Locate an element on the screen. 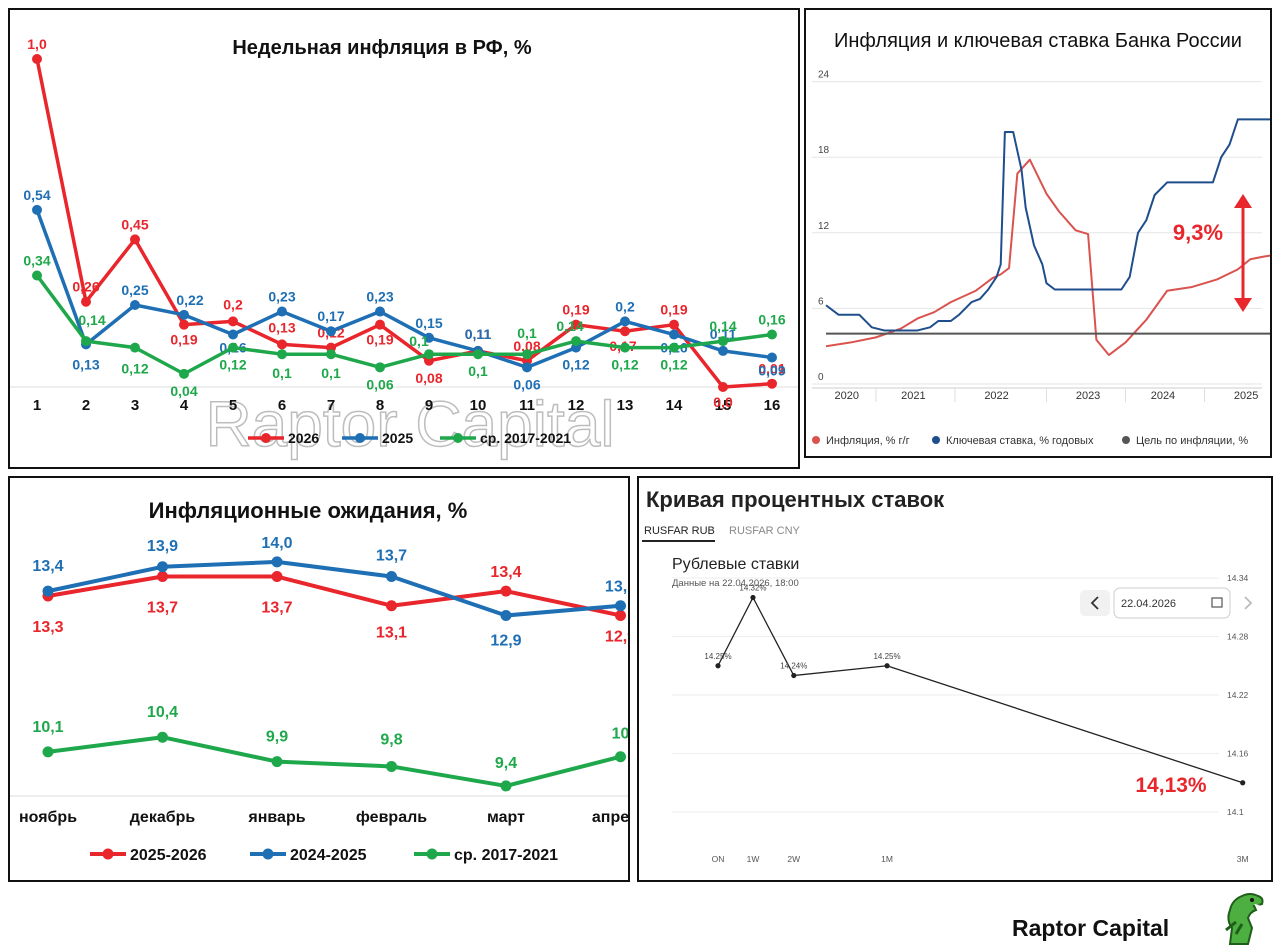 This screenshot has width=1280, height=952. y-tick-label: 14.28 is located at coordinates (1238, 637).